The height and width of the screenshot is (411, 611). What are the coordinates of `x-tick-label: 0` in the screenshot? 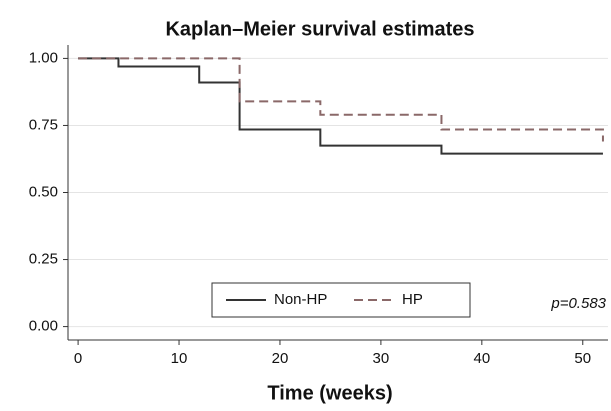 It's located at (78, 358).